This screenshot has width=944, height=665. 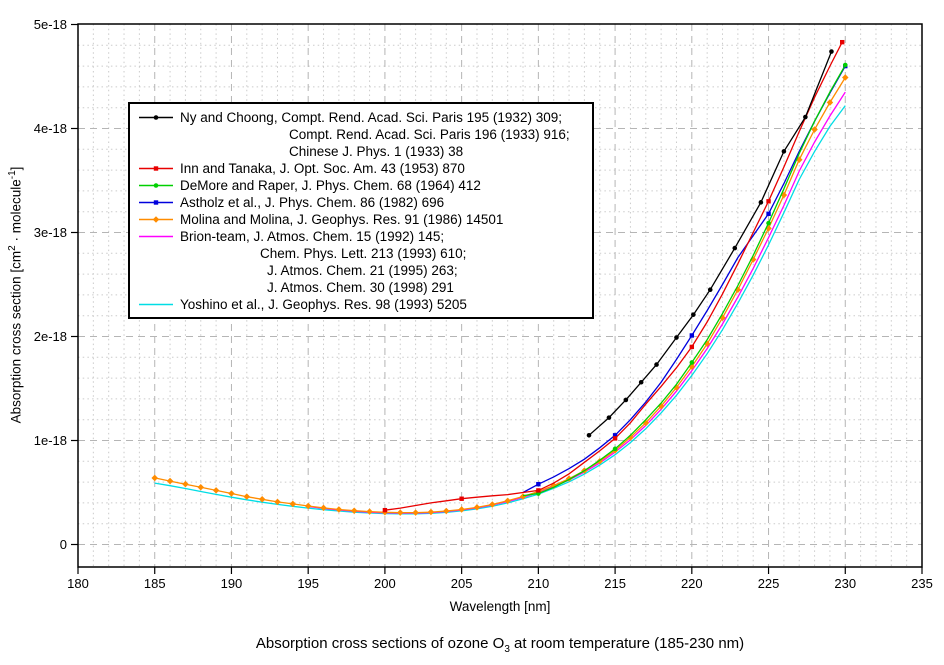 What do you see at coordinates (232, 583) in the screenshot?
I see `x-tick-label: 190` at bounding box center [232, 583].